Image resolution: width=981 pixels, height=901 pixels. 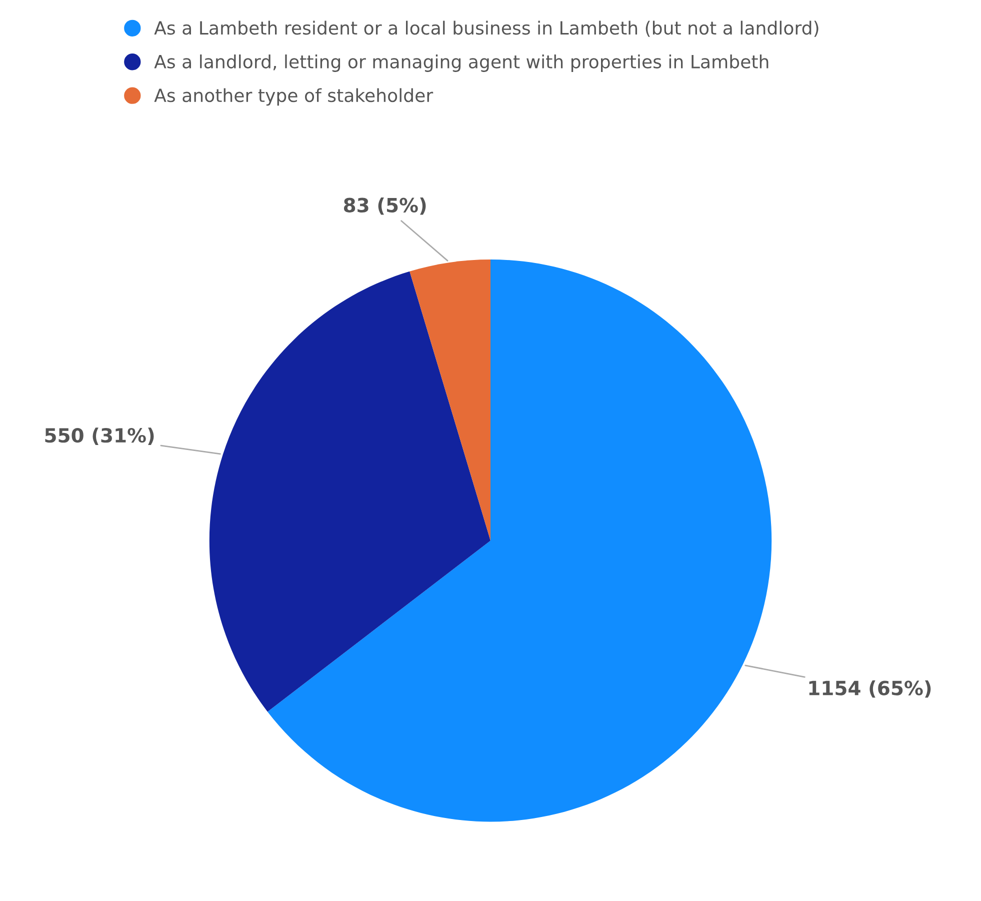 What do you see at coordinates (486, 28) in the screenshot?
I see `legend-label: As a Lambeth resident or a local business in Lambeth (but not a landlord)` at bounding box center [486, 28].